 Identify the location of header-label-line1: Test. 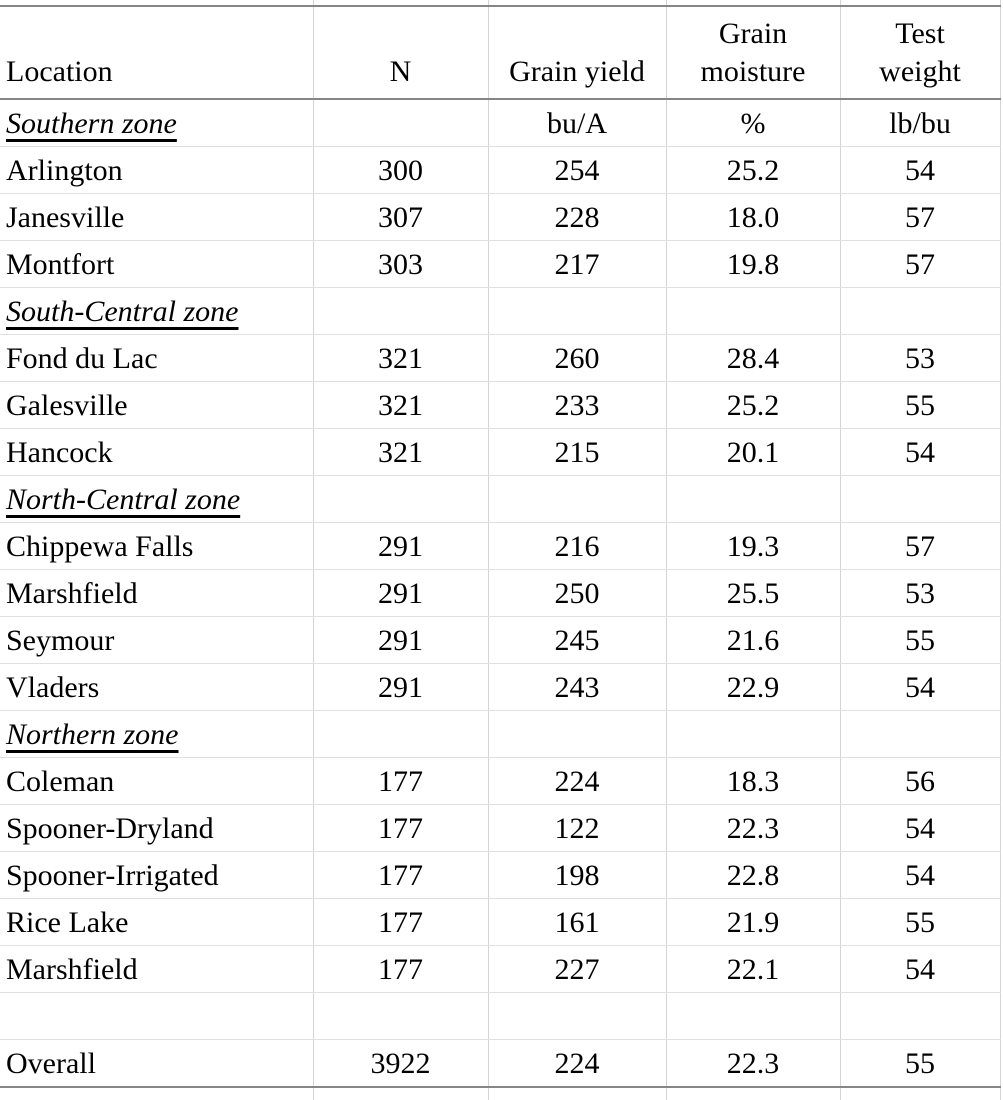
(920, 33).